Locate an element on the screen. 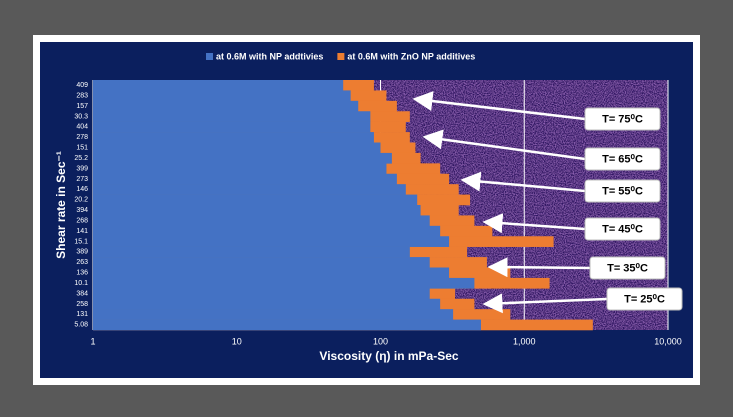 The height and width of the screenshot is (417, 733). y-tick-label: 389 is located at coordinates (82, 252).